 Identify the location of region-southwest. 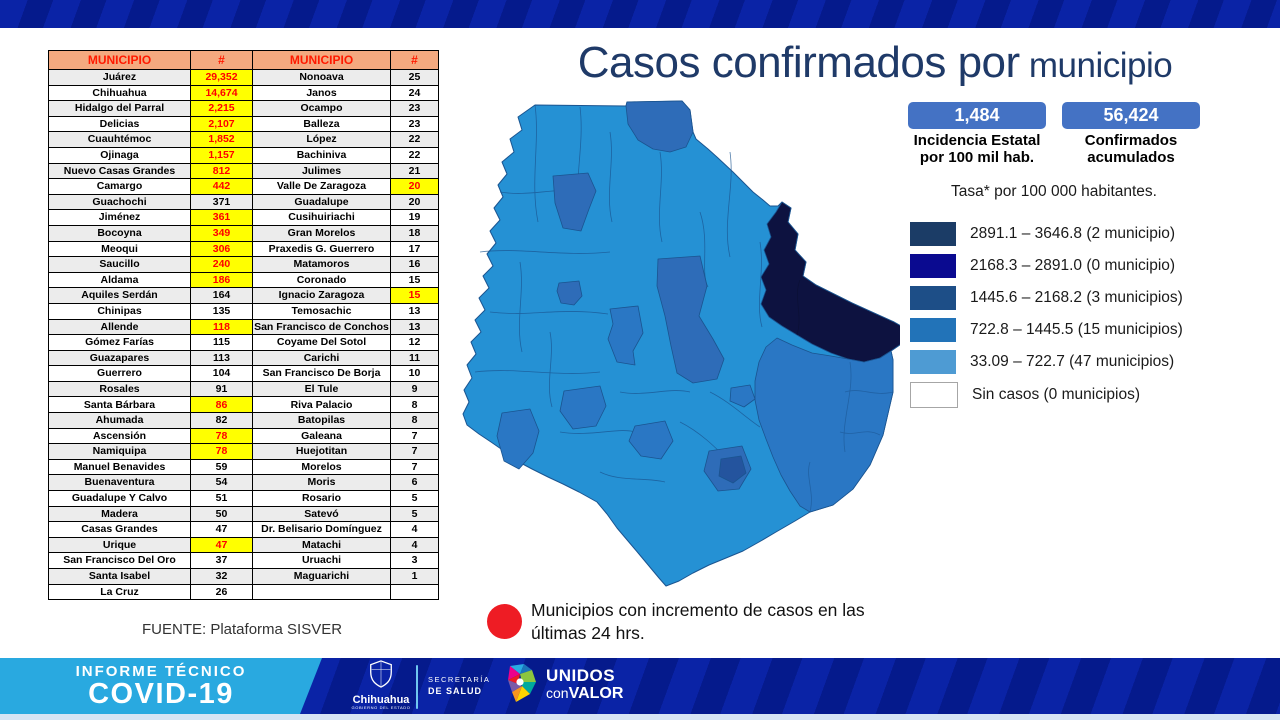
(518, 439).